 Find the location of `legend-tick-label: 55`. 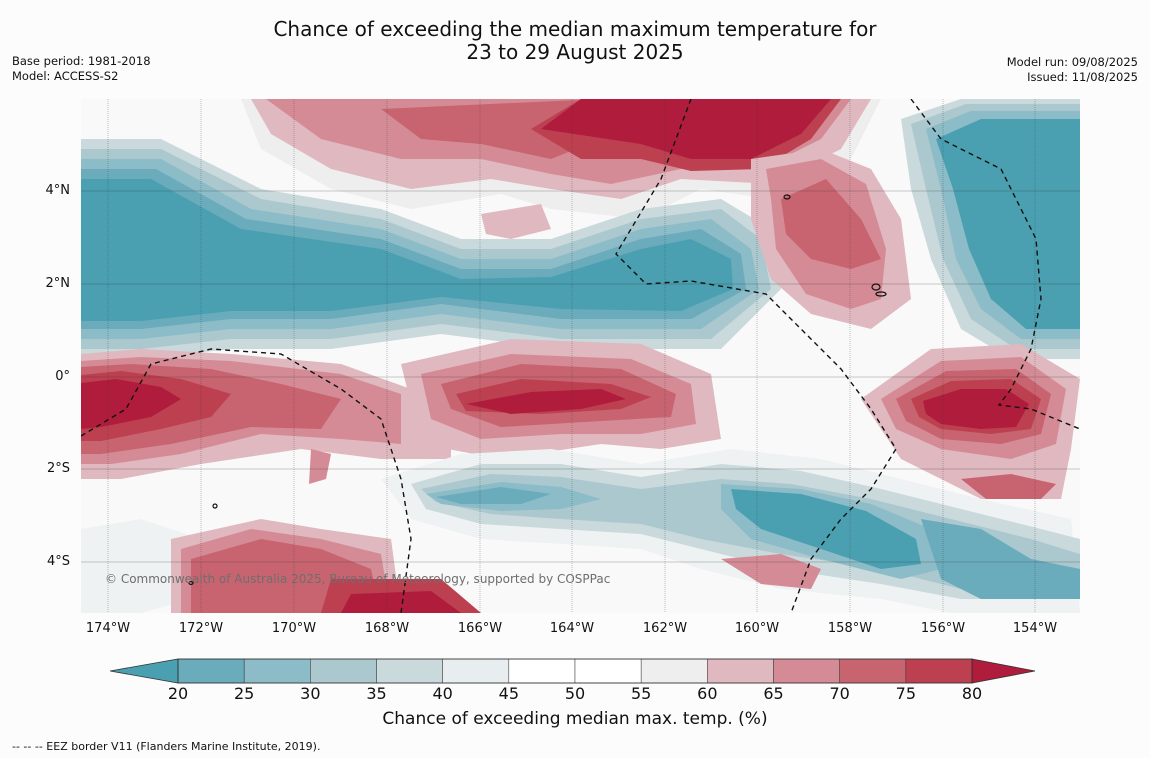

legend-tick-label: 55 is located at coordinates (641, 693).